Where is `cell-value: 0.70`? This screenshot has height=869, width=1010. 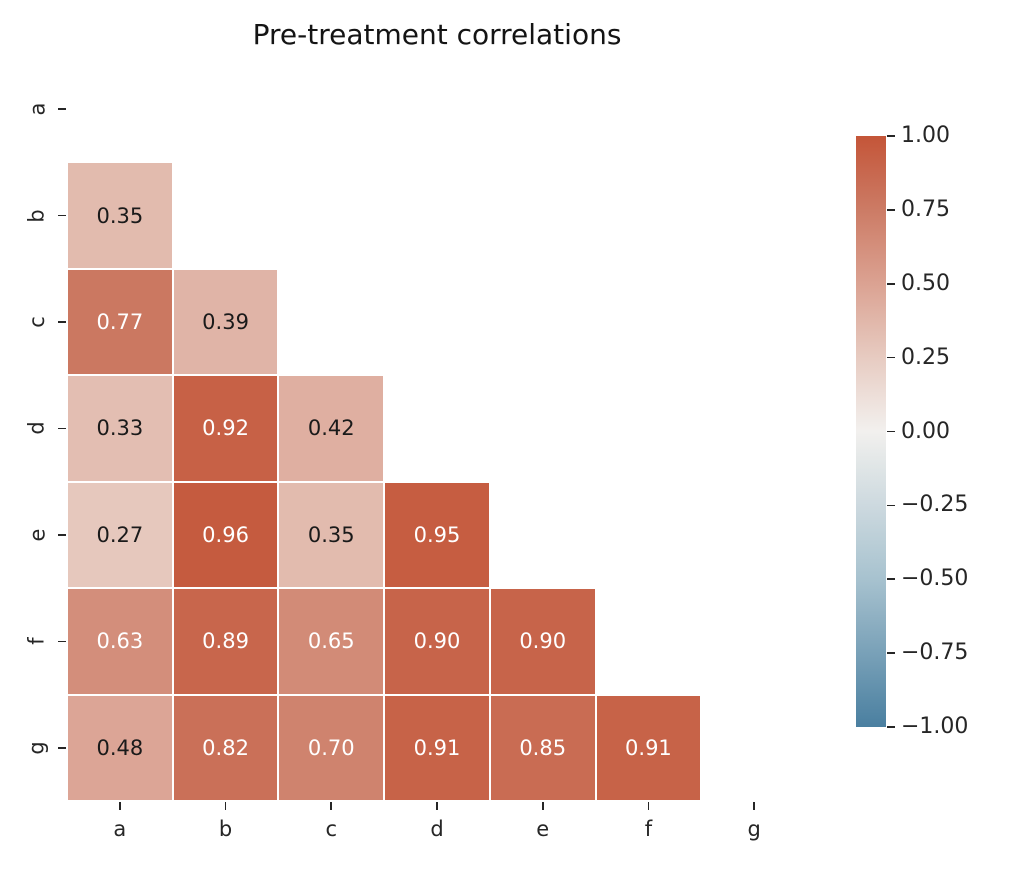 cell-value: 0.70 is located at coordinates (331, 747).